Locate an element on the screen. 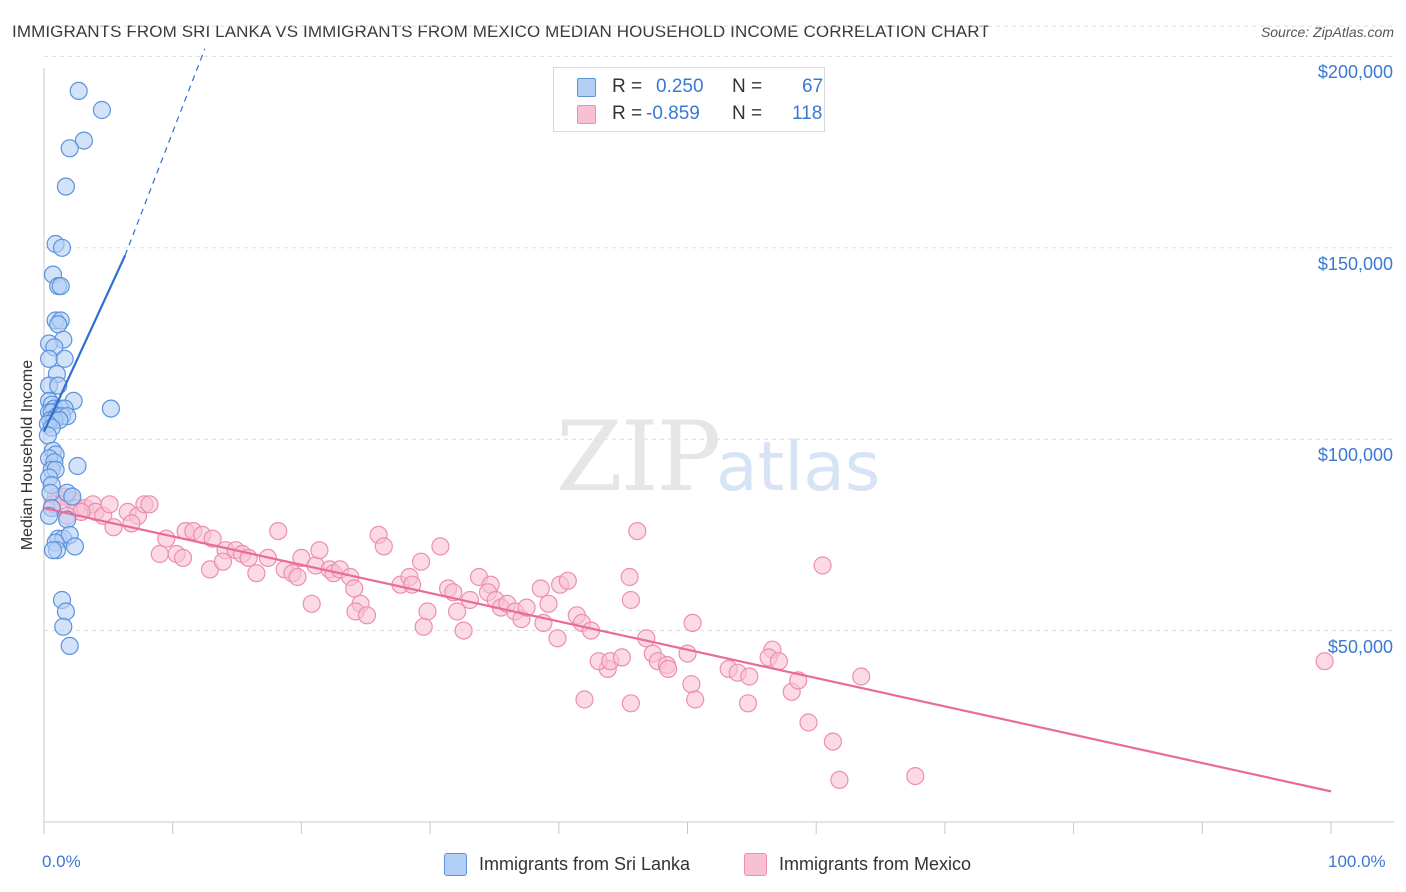  watermark: ZIP atlas is located at coordinates (718, 457).